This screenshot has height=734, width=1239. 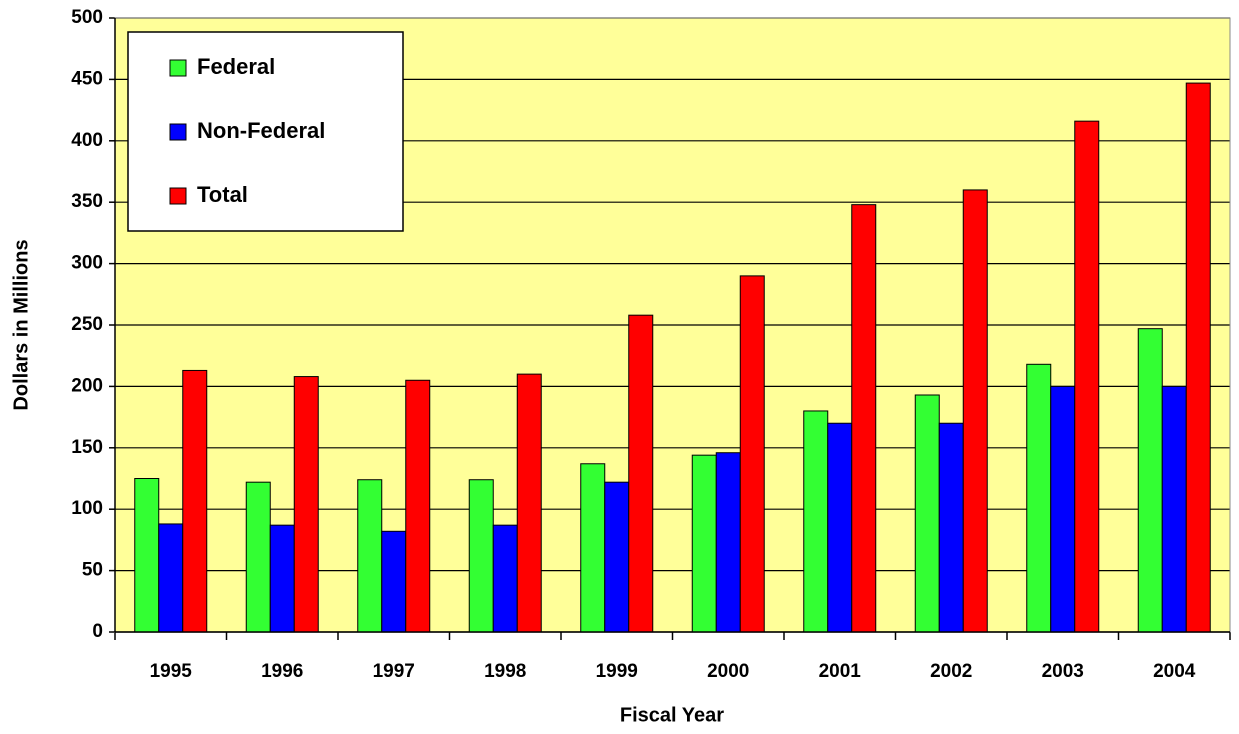 I want to click on x-tick-label: 2001, so click(x=840, y=671).